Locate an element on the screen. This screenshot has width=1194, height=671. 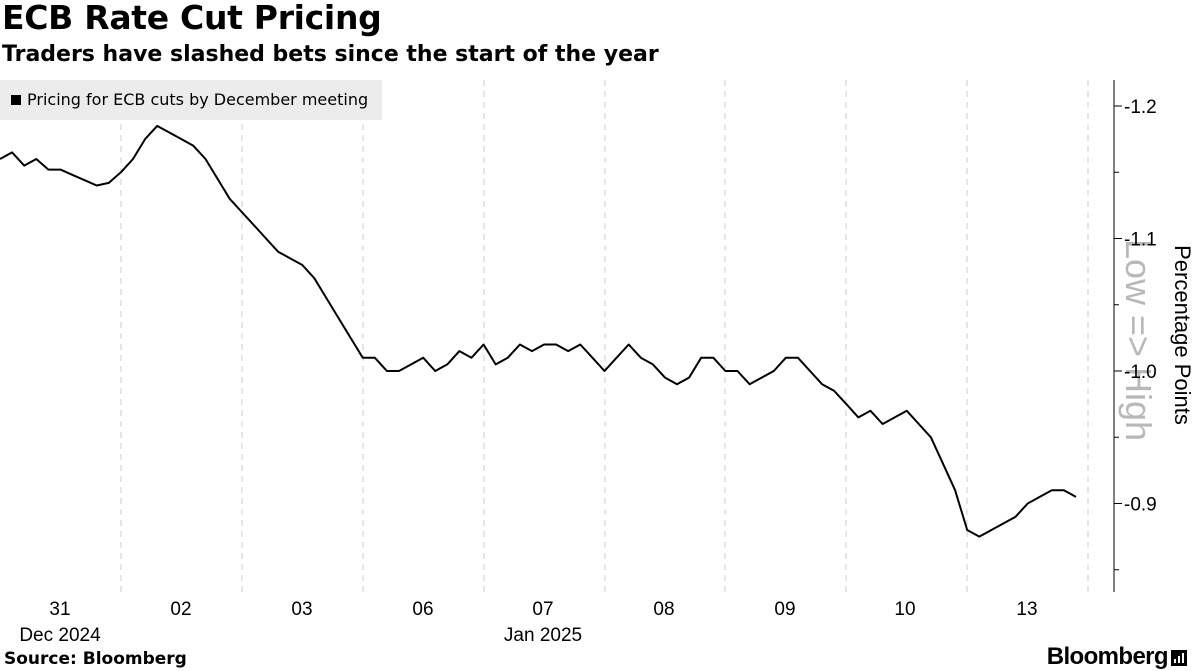
y-axis-annotation: Low => High is located at coordinates (1138, 340).